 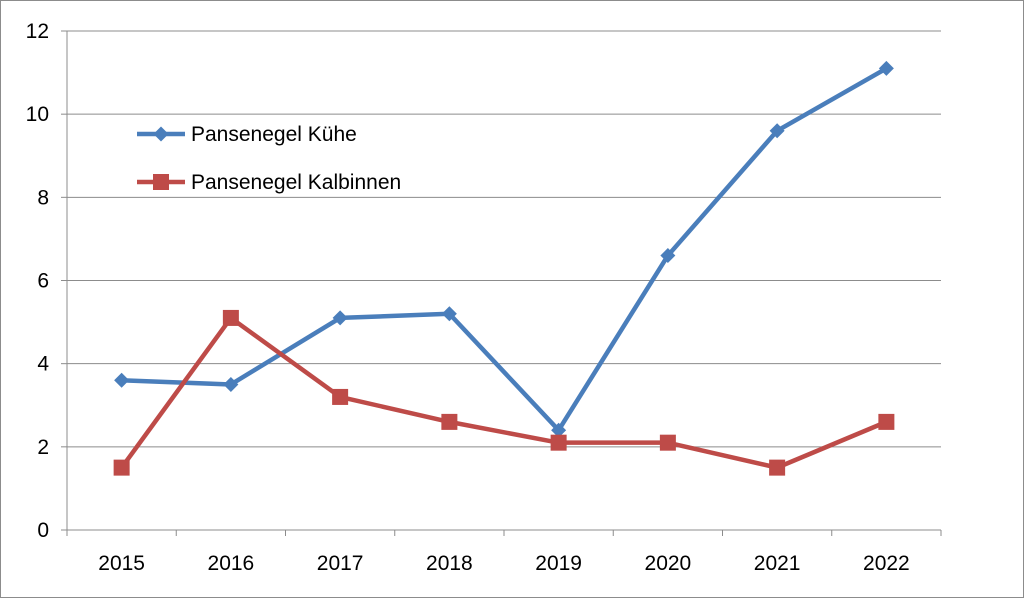 I want to click on y-tick-label: 6, so click(x=43, y=281).